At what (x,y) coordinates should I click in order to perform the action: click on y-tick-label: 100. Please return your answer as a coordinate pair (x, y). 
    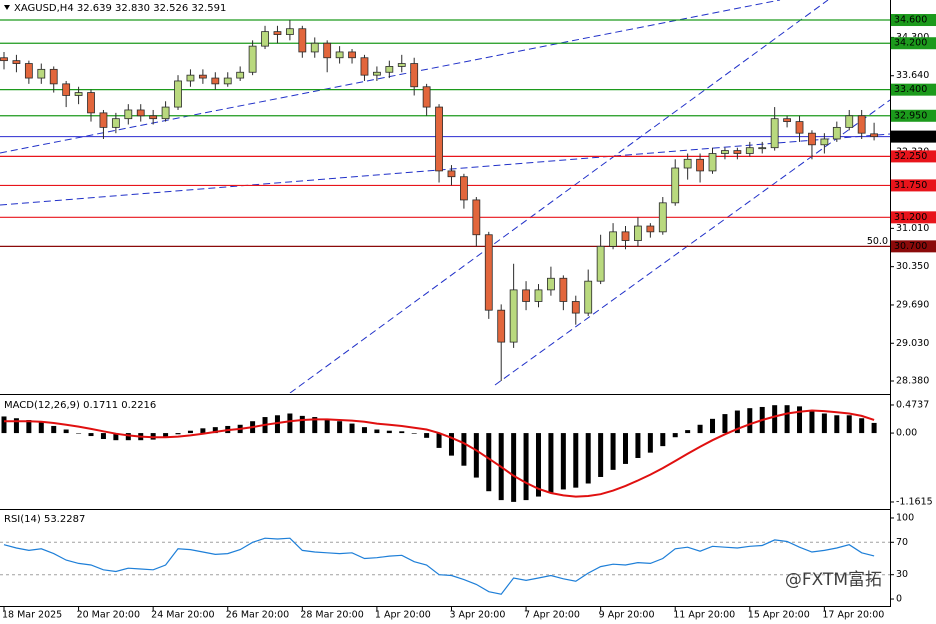
    Looking at the image, I should click on (905, 517).